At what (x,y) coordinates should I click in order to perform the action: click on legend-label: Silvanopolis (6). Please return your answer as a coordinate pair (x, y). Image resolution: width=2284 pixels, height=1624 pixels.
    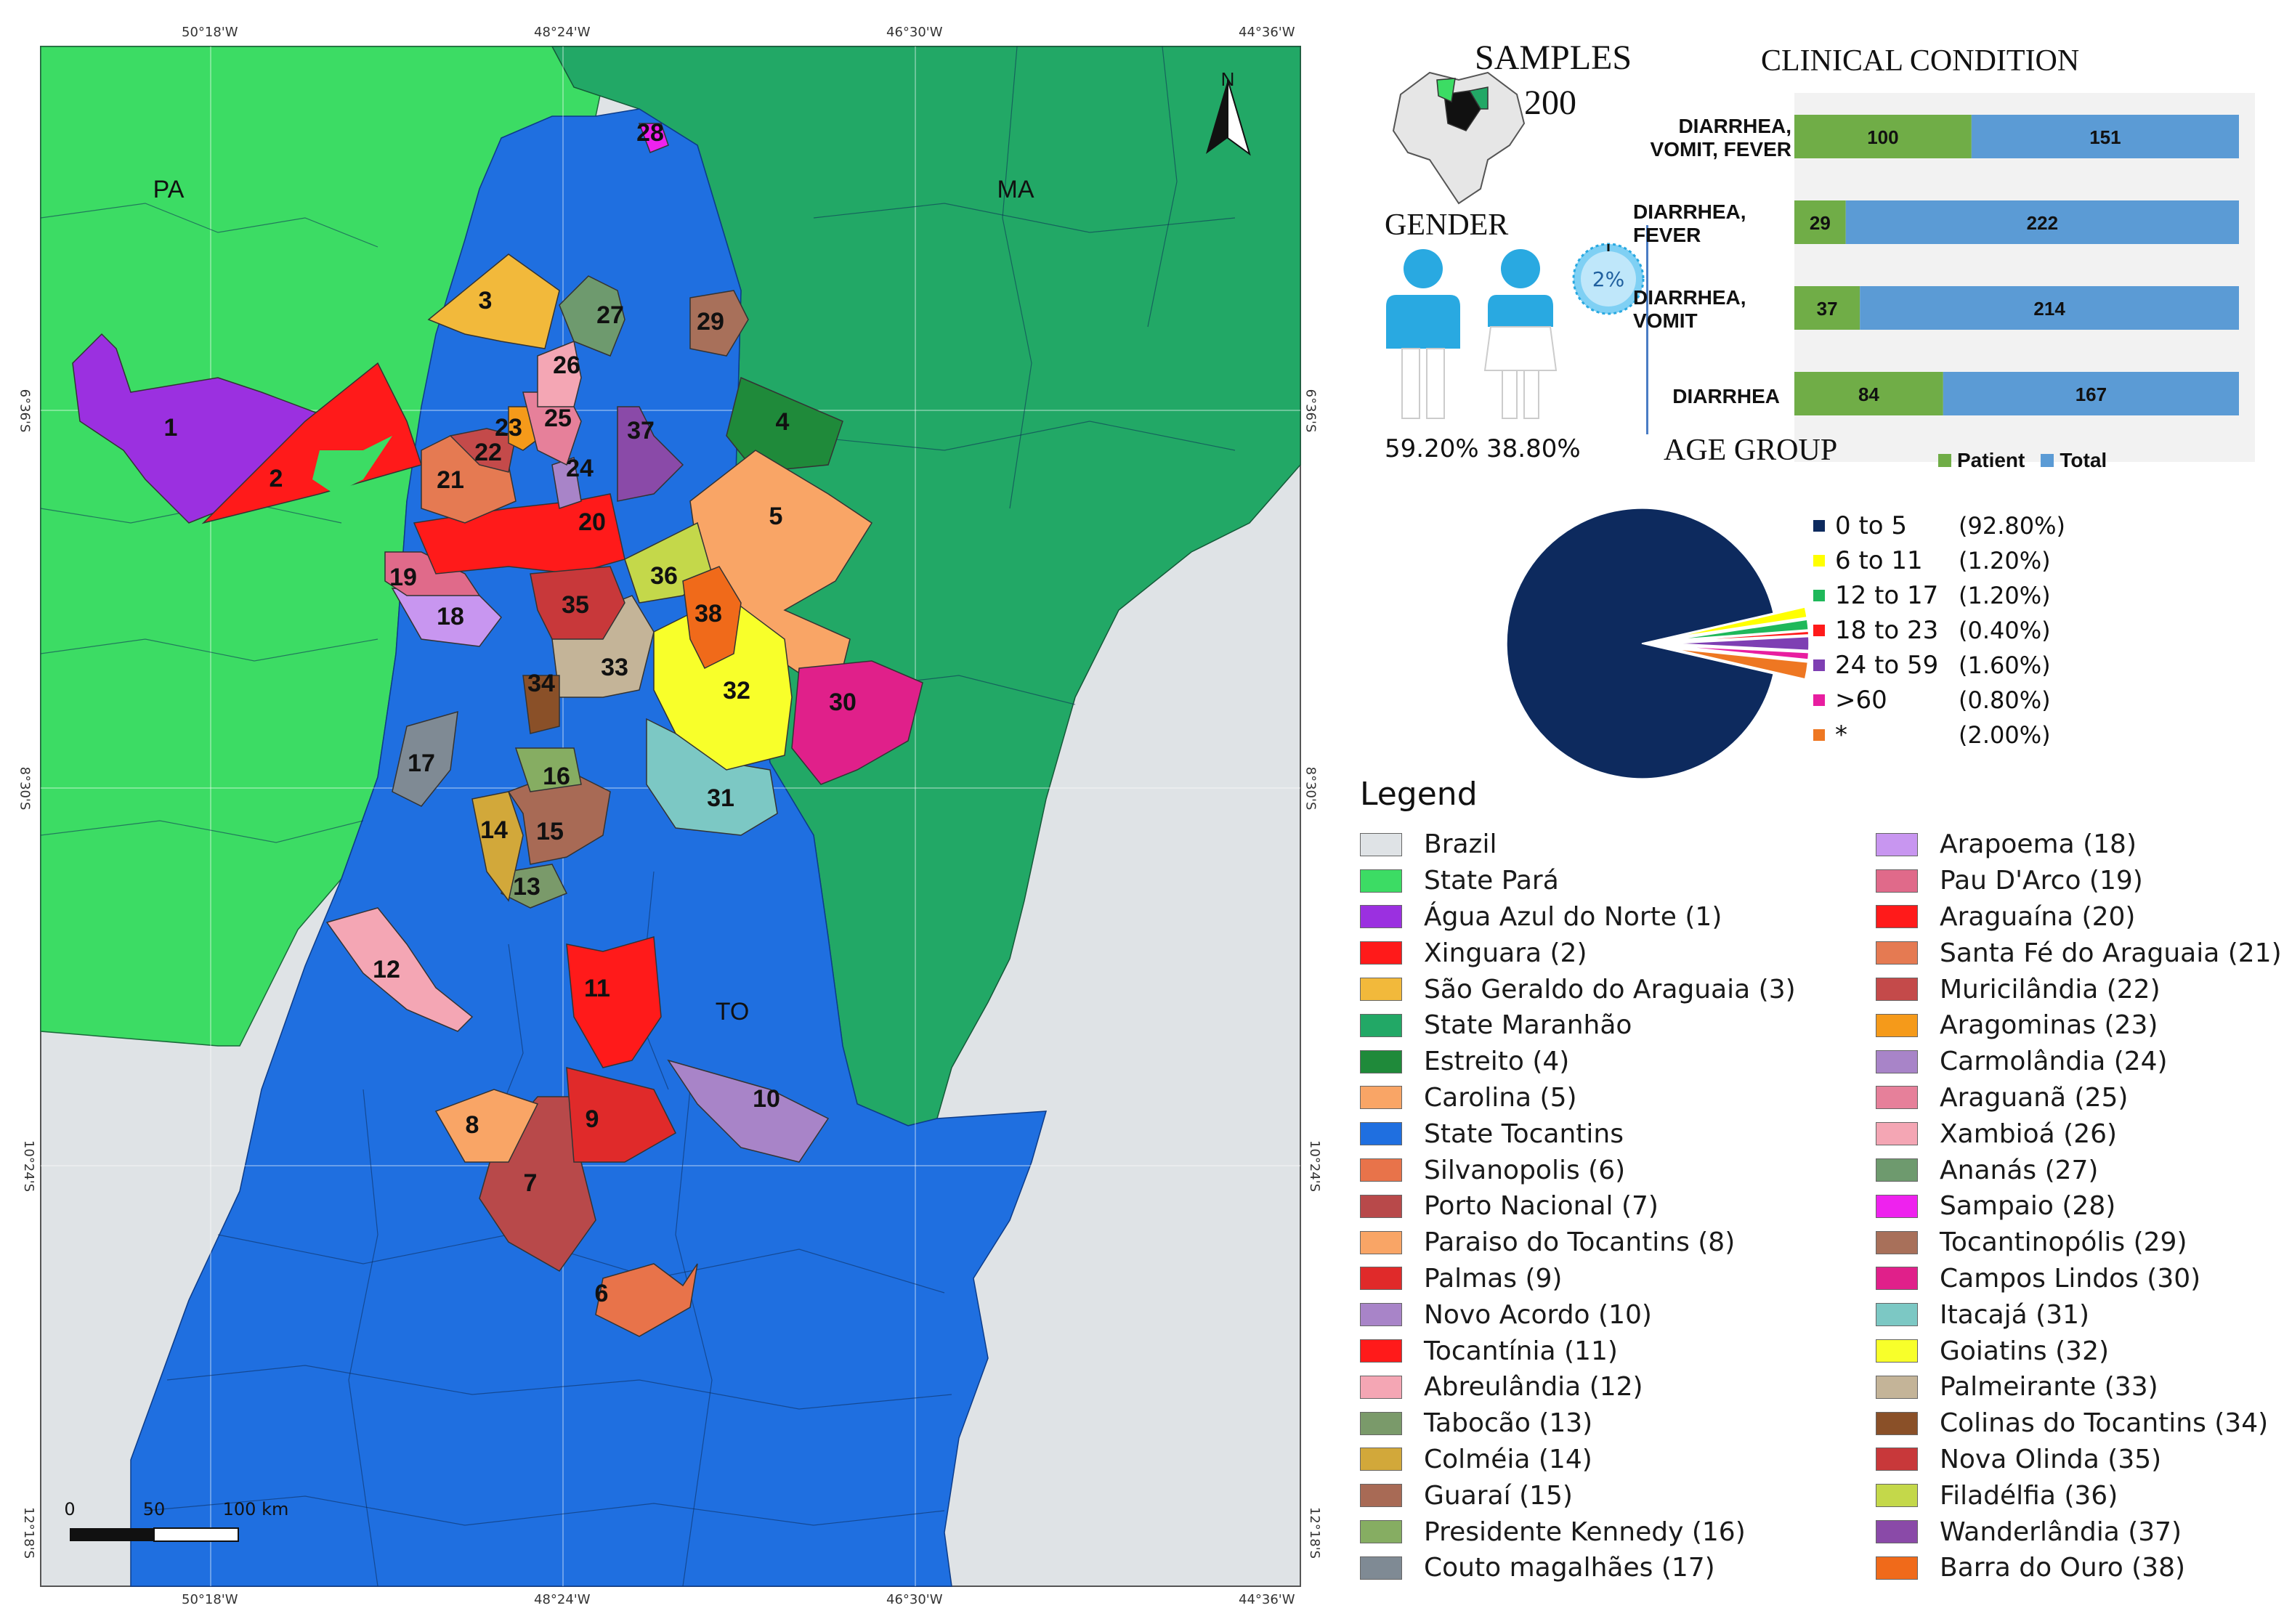
    Looking at the image, I should click on (1525, 1170).